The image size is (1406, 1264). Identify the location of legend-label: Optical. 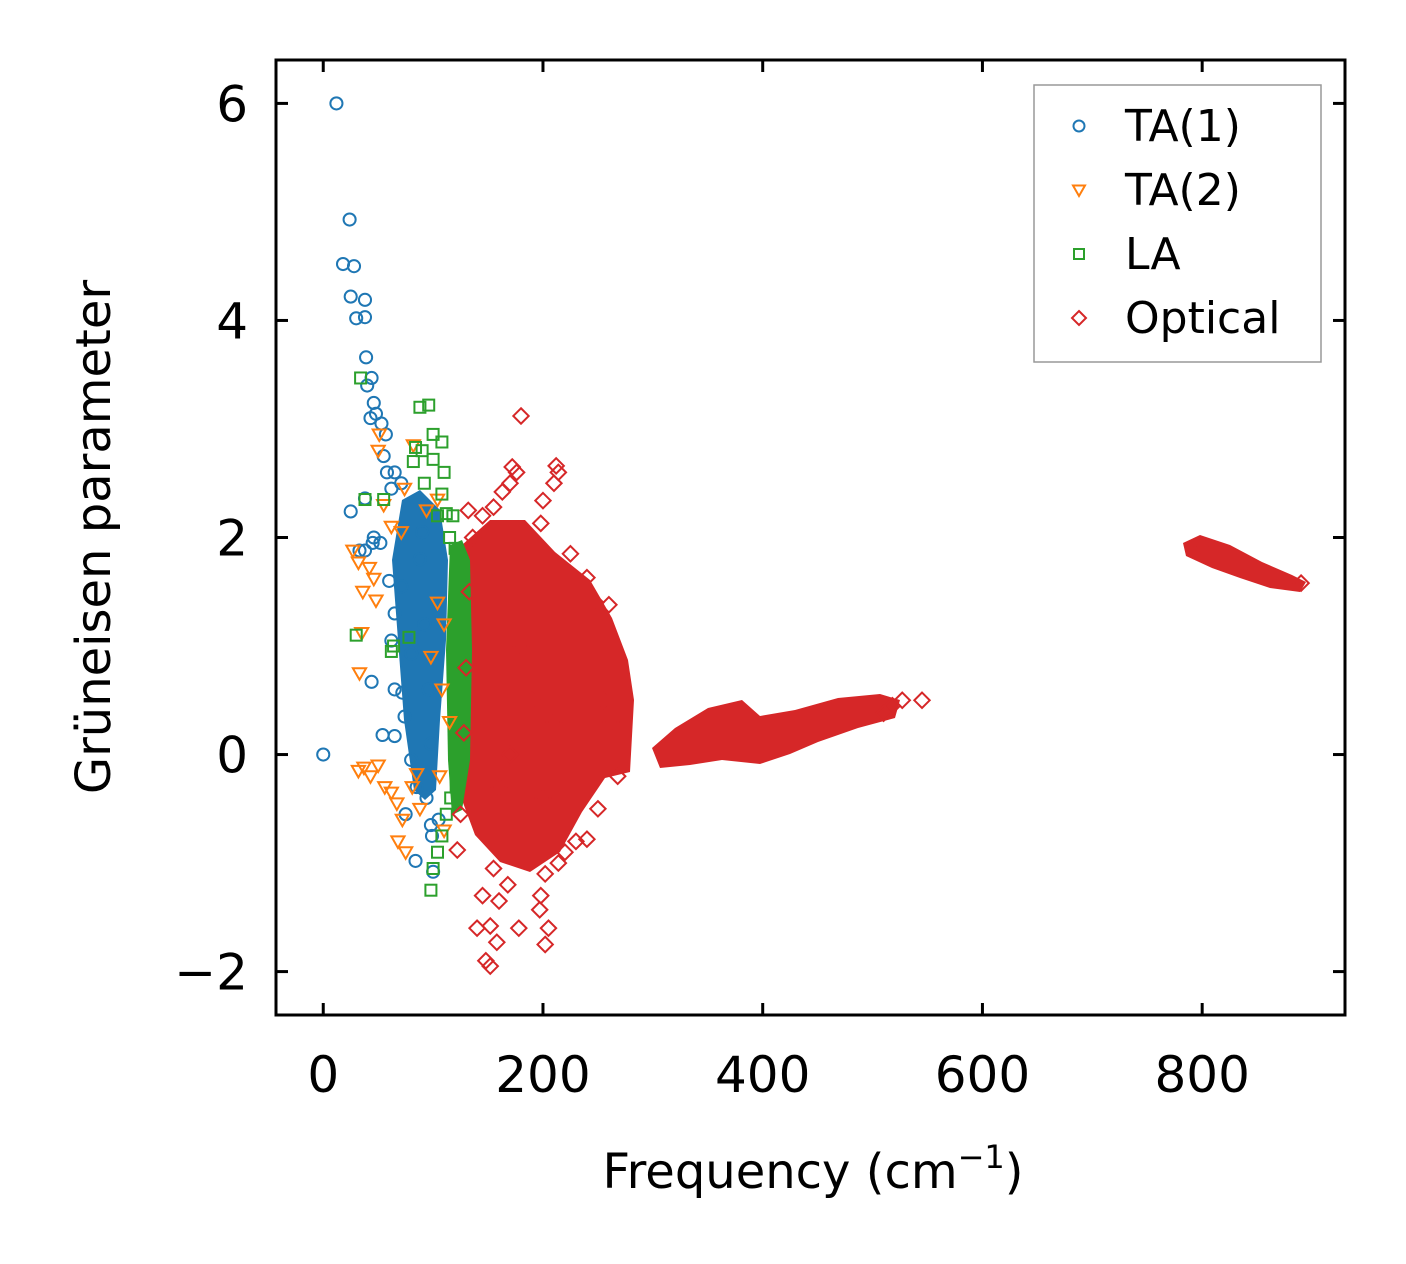
(1202, 318).